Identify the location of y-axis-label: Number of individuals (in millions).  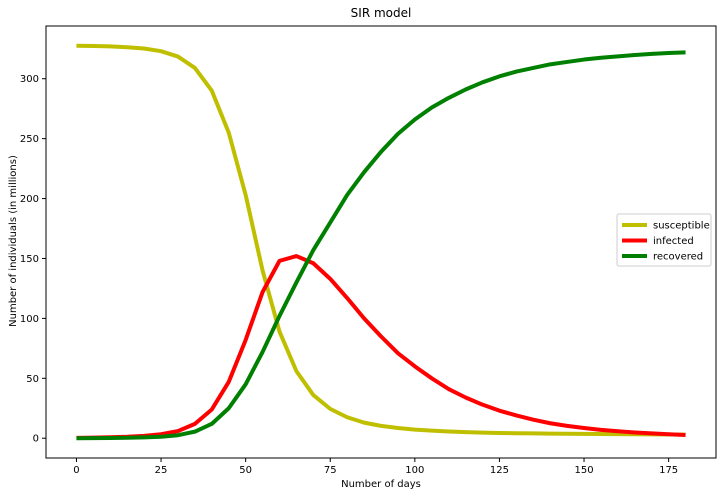
(13, 241).